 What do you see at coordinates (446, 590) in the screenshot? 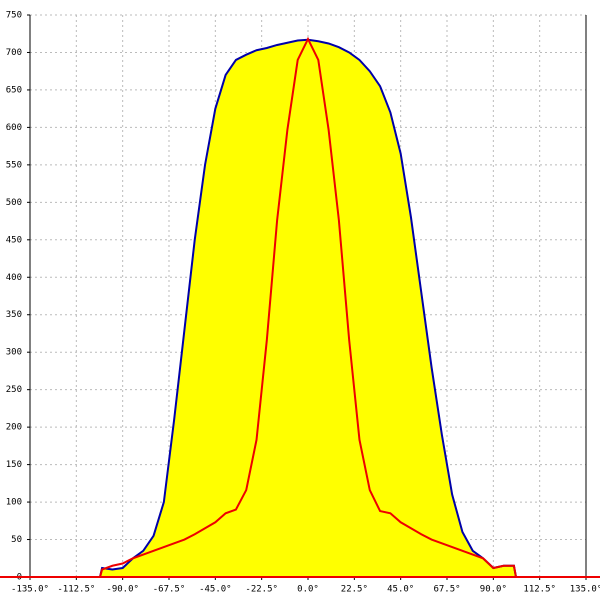
I see `x-tick-label: 67.5°` at bounding box center [446, 590].